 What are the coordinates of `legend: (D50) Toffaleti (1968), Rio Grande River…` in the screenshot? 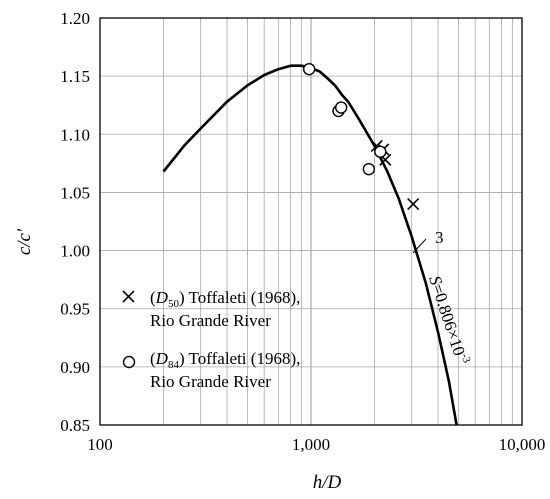 It's located at (211, 339).